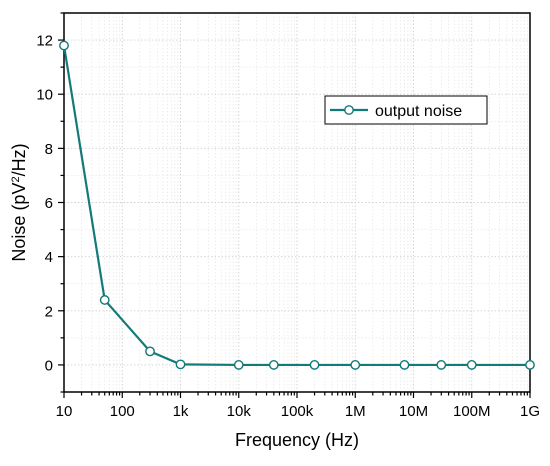 This screenshot has width=550, height=466. Describe the element at coordinates (49, 203) in the screenshot. I see `y-tick-label: 6` at that location.